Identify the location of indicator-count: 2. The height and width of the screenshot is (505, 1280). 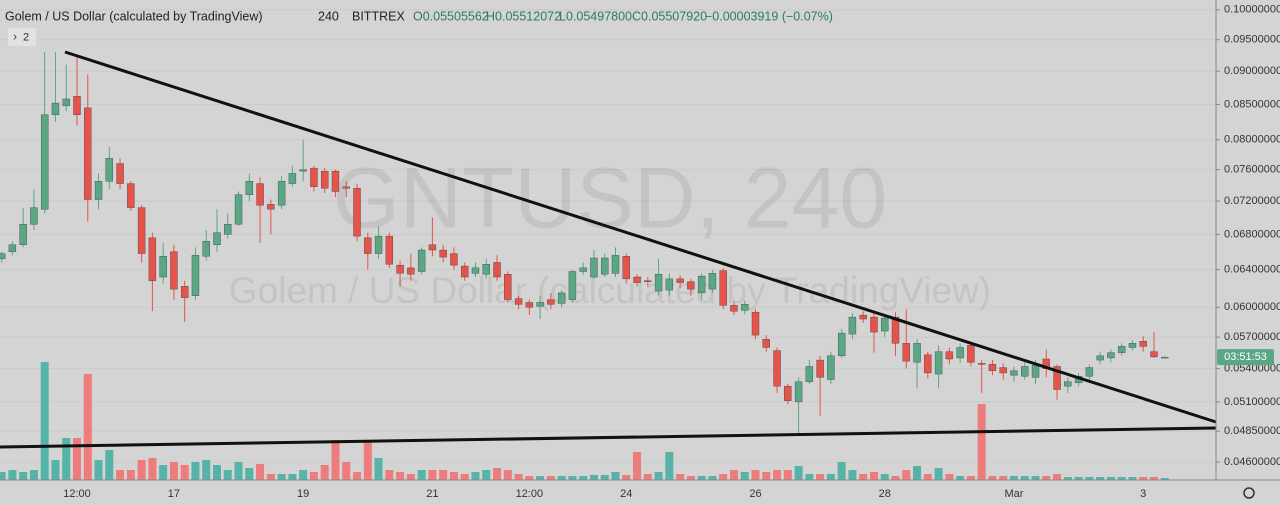
(26, 37).